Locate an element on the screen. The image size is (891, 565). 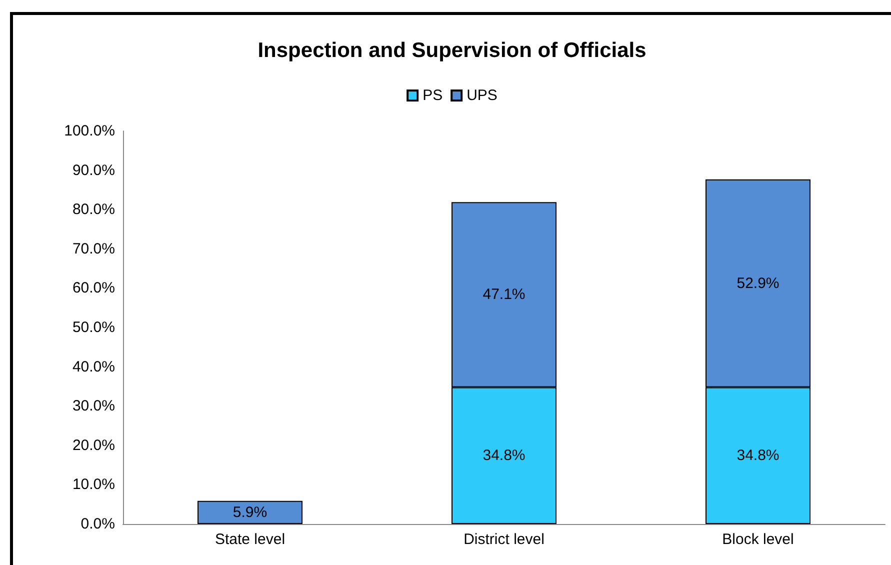
y-tick-label: 20.0% is located at coordinates (93, 445).